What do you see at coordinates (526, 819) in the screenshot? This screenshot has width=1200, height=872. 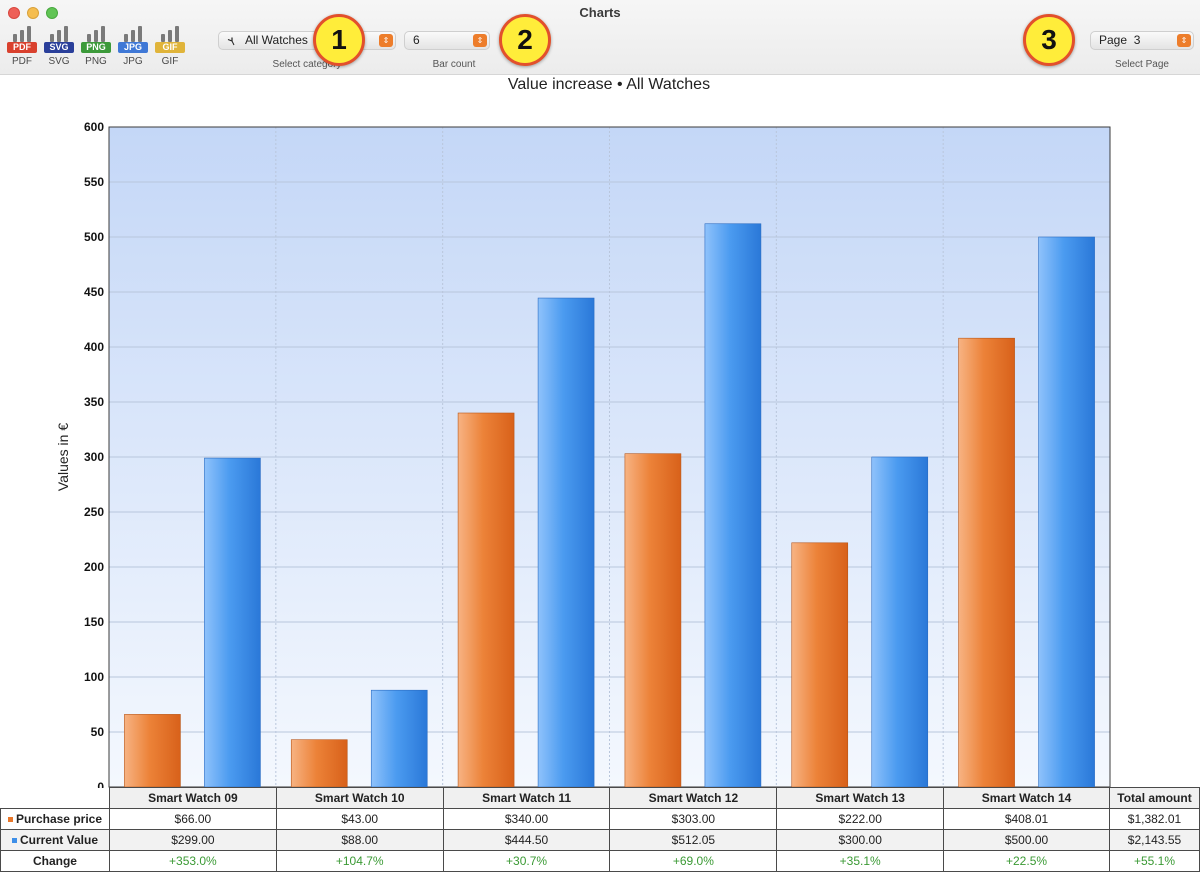 I see `table-cell: $340.00` at bounding box center [526, 819].